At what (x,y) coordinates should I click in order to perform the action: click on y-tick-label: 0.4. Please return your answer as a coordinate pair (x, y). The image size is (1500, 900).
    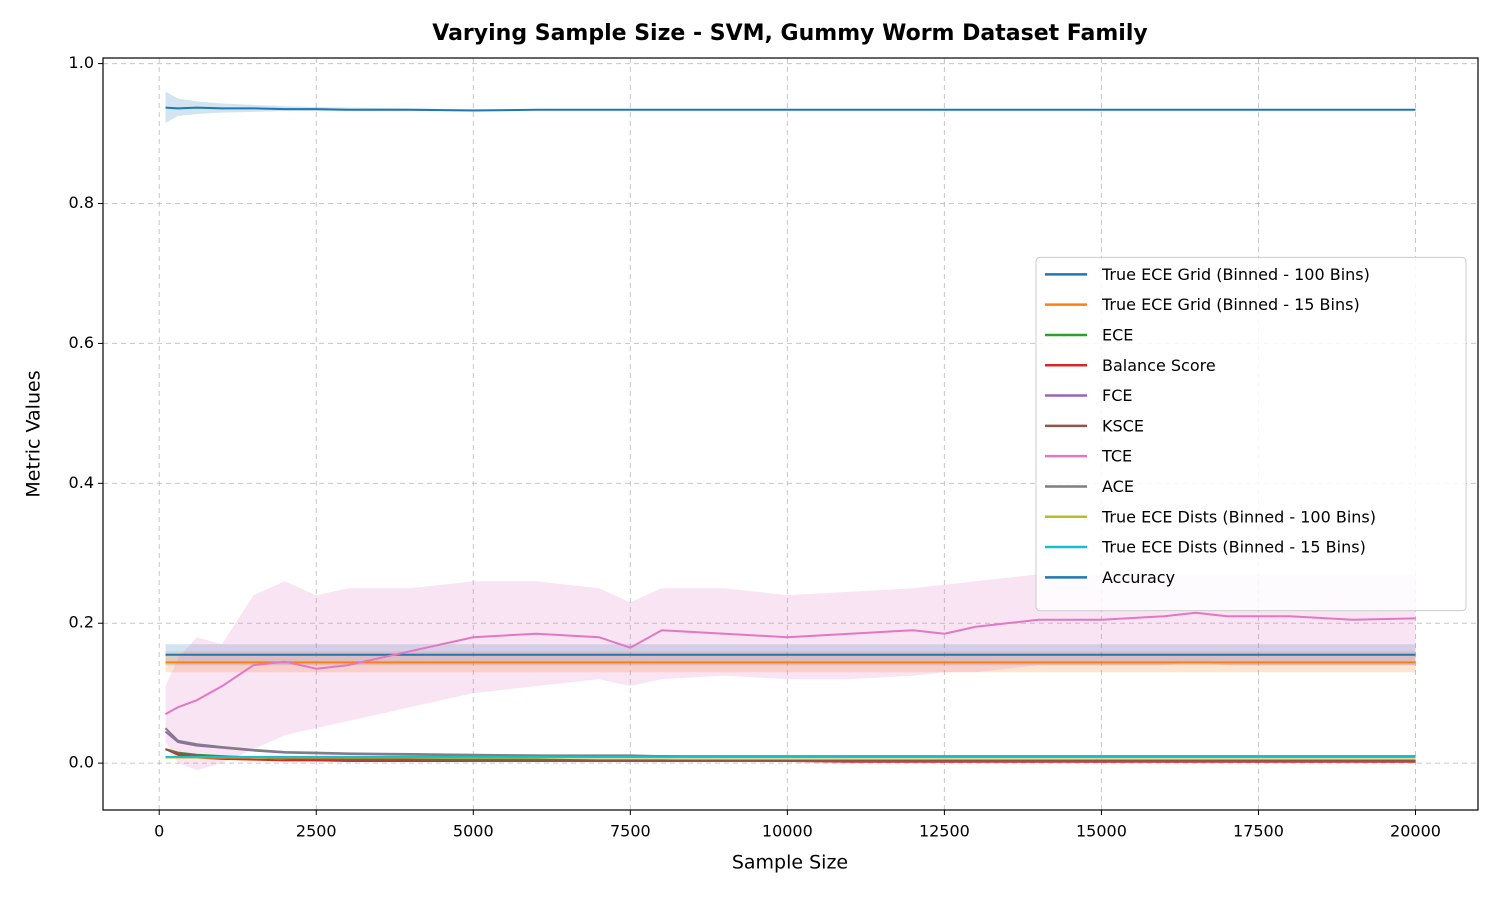
    Looking at the image, I should click on (81, 482).